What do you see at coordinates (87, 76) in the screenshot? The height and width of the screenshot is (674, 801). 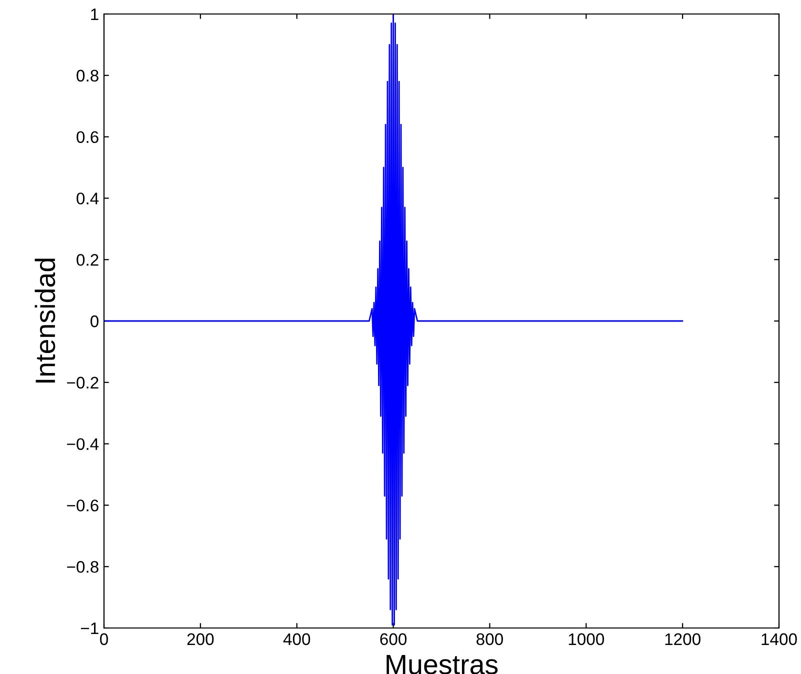 I see `y-tick-label: 0.8` at bounding box center [87, 76].